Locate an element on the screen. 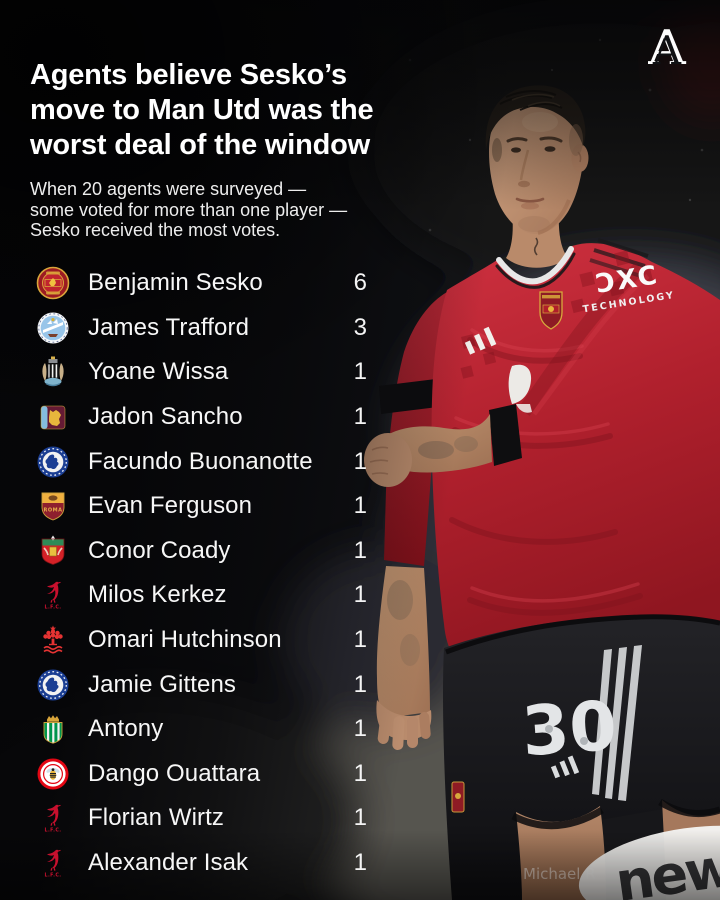  survey-row: Florian Wirtz 1 is located at coordinates (201, 818).